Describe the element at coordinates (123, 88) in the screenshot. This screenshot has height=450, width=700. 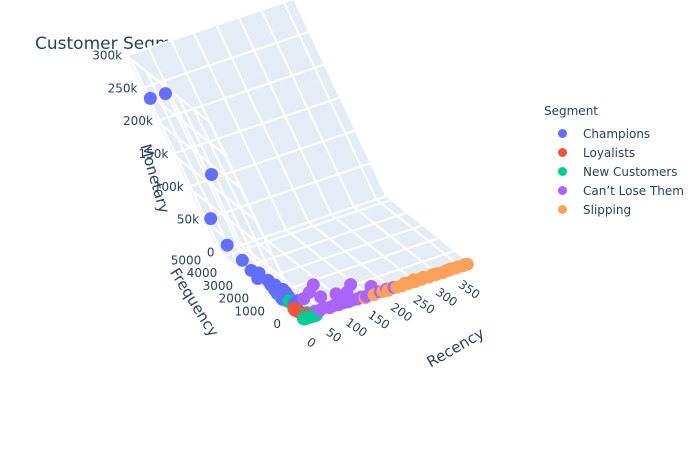
I see `z-tick-label: 250k` at that location.